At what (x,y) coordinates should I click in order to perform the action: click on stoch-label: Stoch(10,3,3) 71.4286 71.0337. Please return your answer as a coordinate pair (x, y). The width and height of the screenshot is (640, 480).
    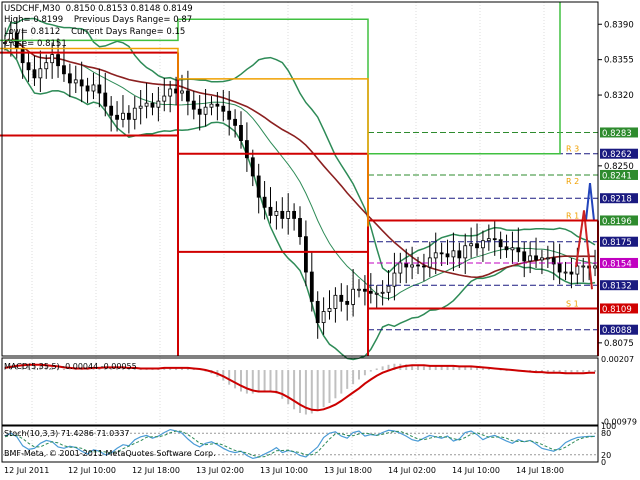
    Looking at the image, I should click on (67, 433).